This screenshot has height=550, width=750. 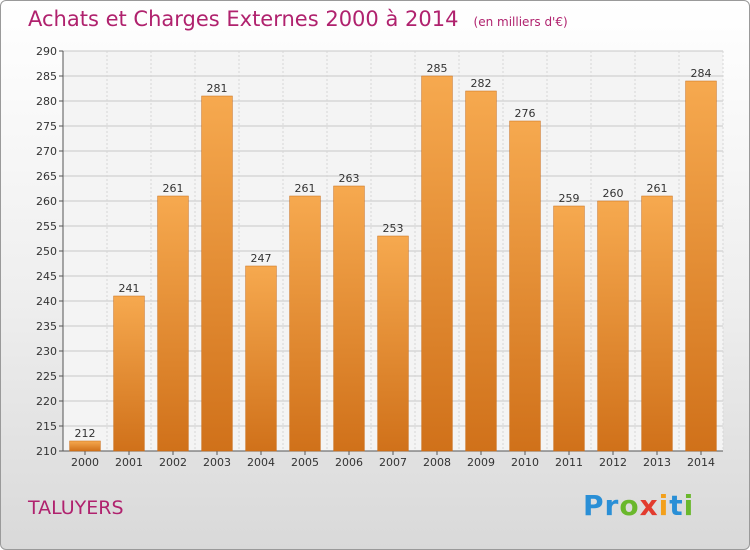 What do you see at coordinates (46, 351) in the screenshot?
I see `y-tick-label: 230` at bounding box center [46, 351].